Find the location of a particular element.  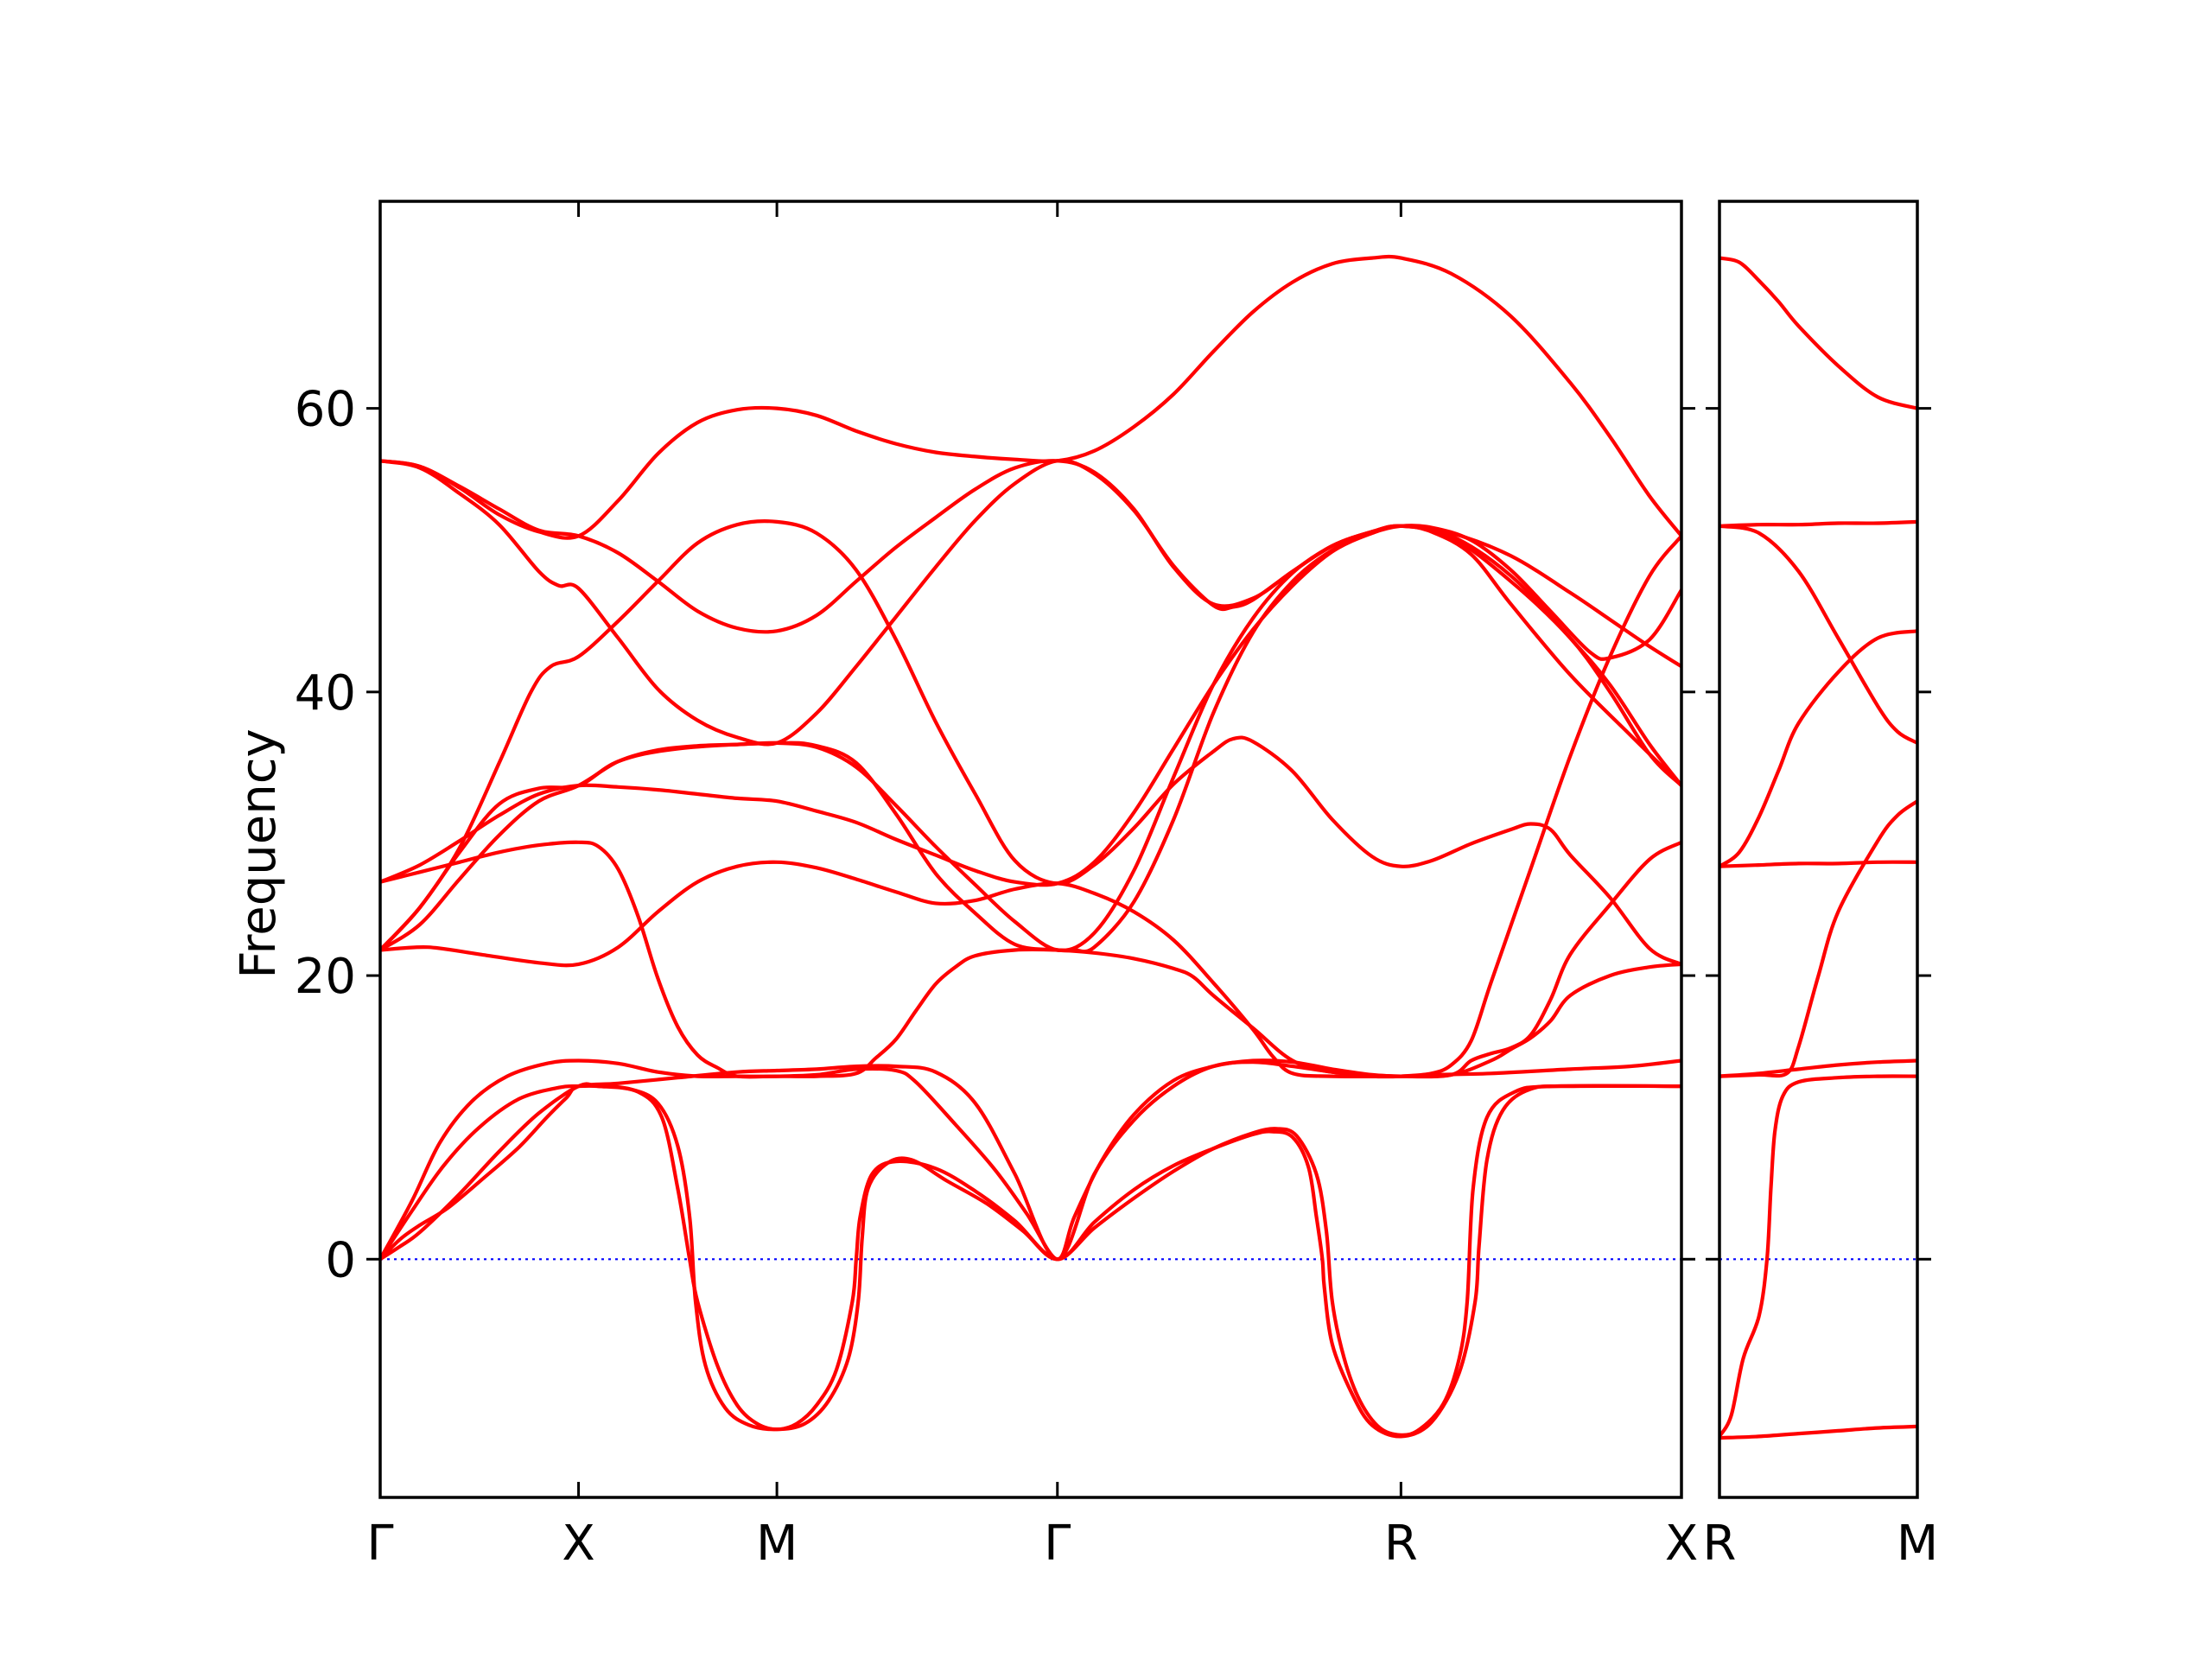

main-xtick-label-3: M is located at coordinates (777, 1544).